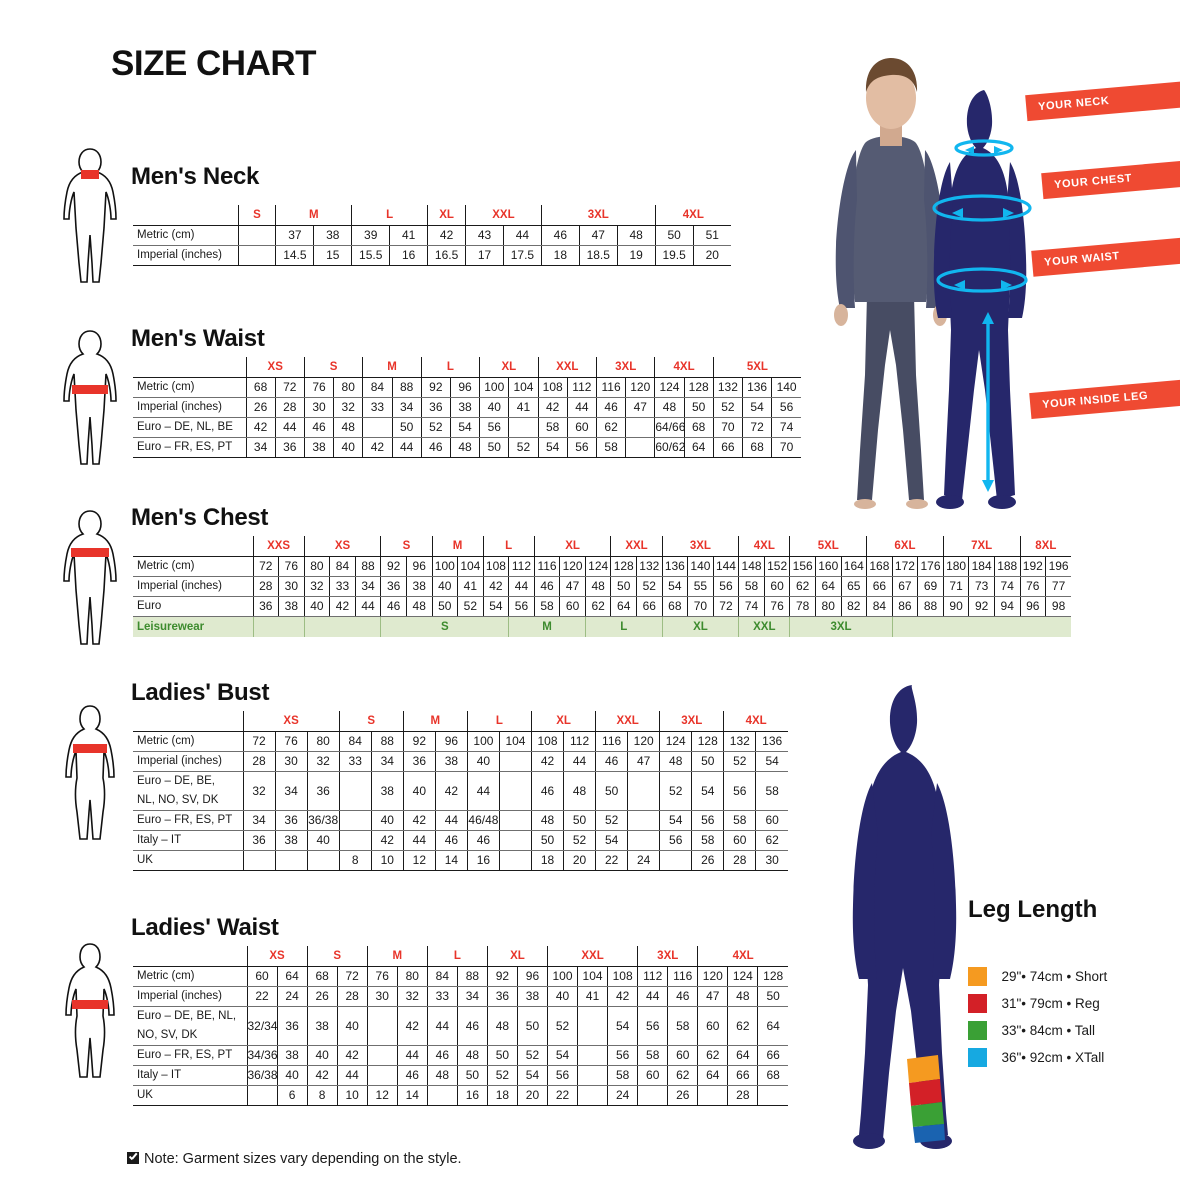 The image size is (1180, 1197). Describe the element at coordinates (355, 860) in the screenshot. I see `table-cell: 8` at that location.